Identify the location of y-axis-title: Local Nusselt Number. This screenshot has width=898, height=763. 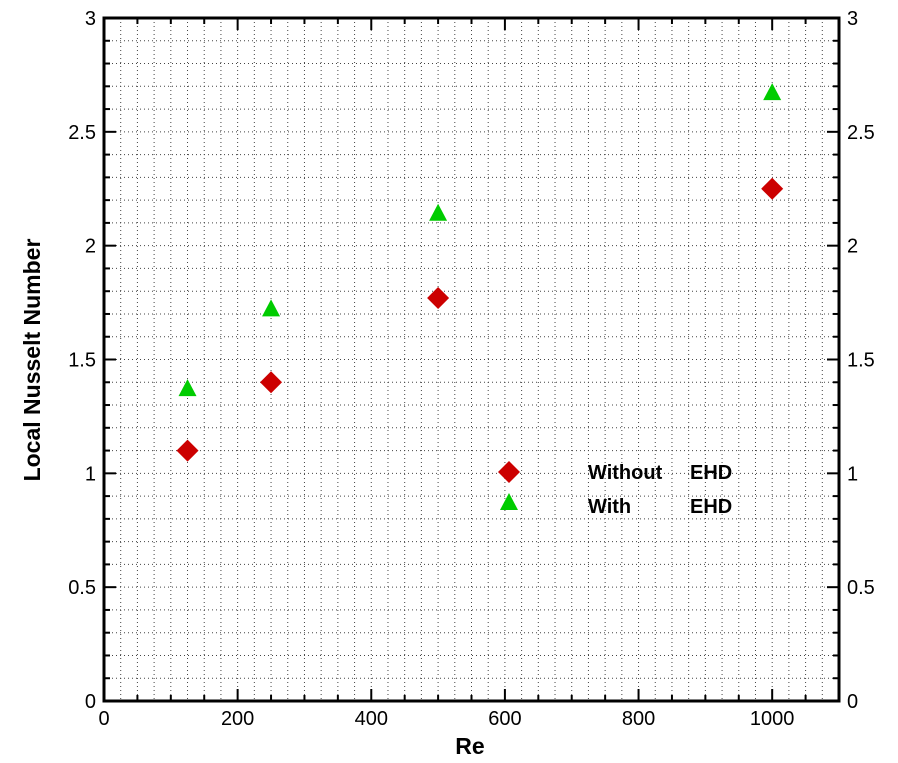
(32, 360).